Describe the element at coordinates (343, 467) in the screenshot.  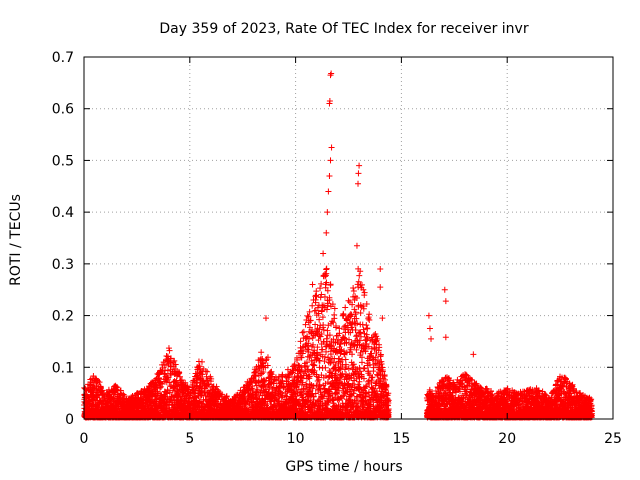
I see `x-axis-label: GPS time / hours` at that location.